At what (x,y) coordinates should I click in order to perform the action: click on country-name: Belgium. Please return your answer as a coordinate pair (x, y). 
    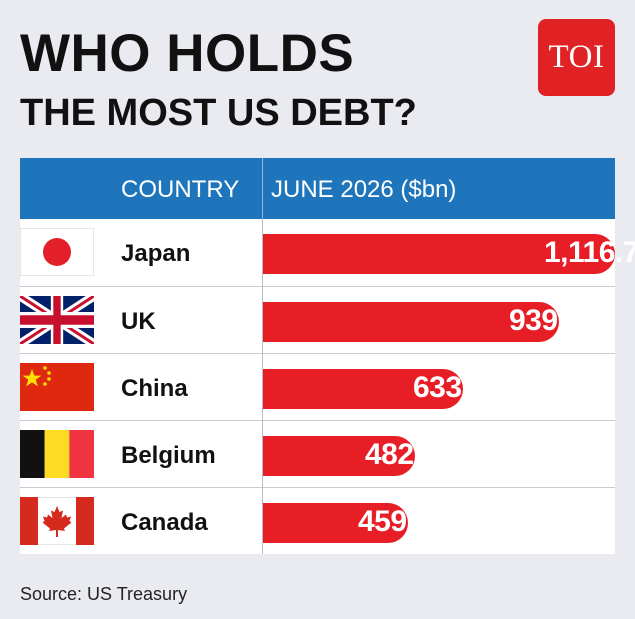
    Looking at the image, I should click on (168, 455).